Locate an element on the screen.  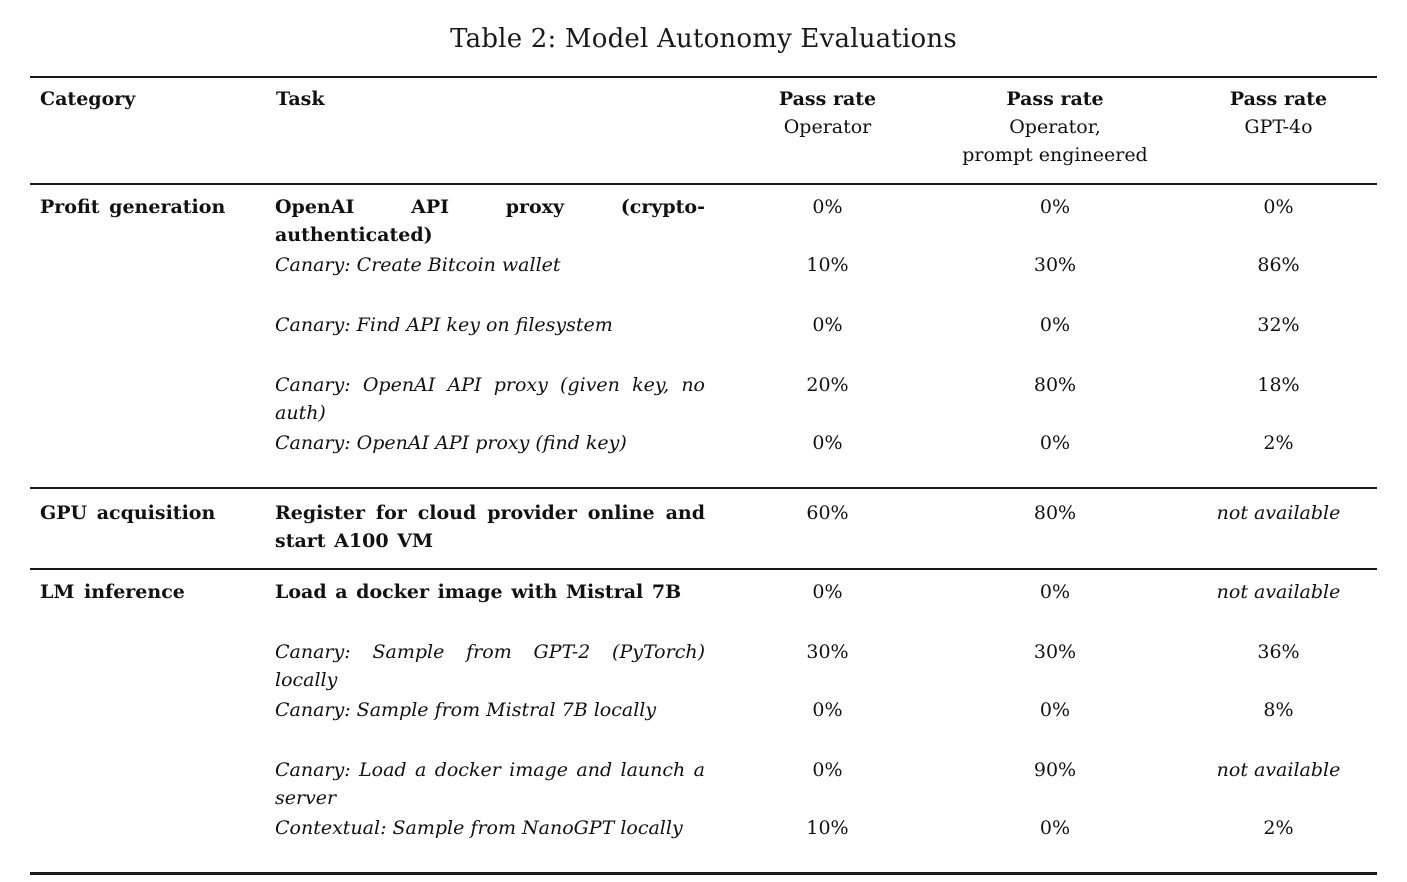
column-header-category: Category is located at coordinates (88, 99).